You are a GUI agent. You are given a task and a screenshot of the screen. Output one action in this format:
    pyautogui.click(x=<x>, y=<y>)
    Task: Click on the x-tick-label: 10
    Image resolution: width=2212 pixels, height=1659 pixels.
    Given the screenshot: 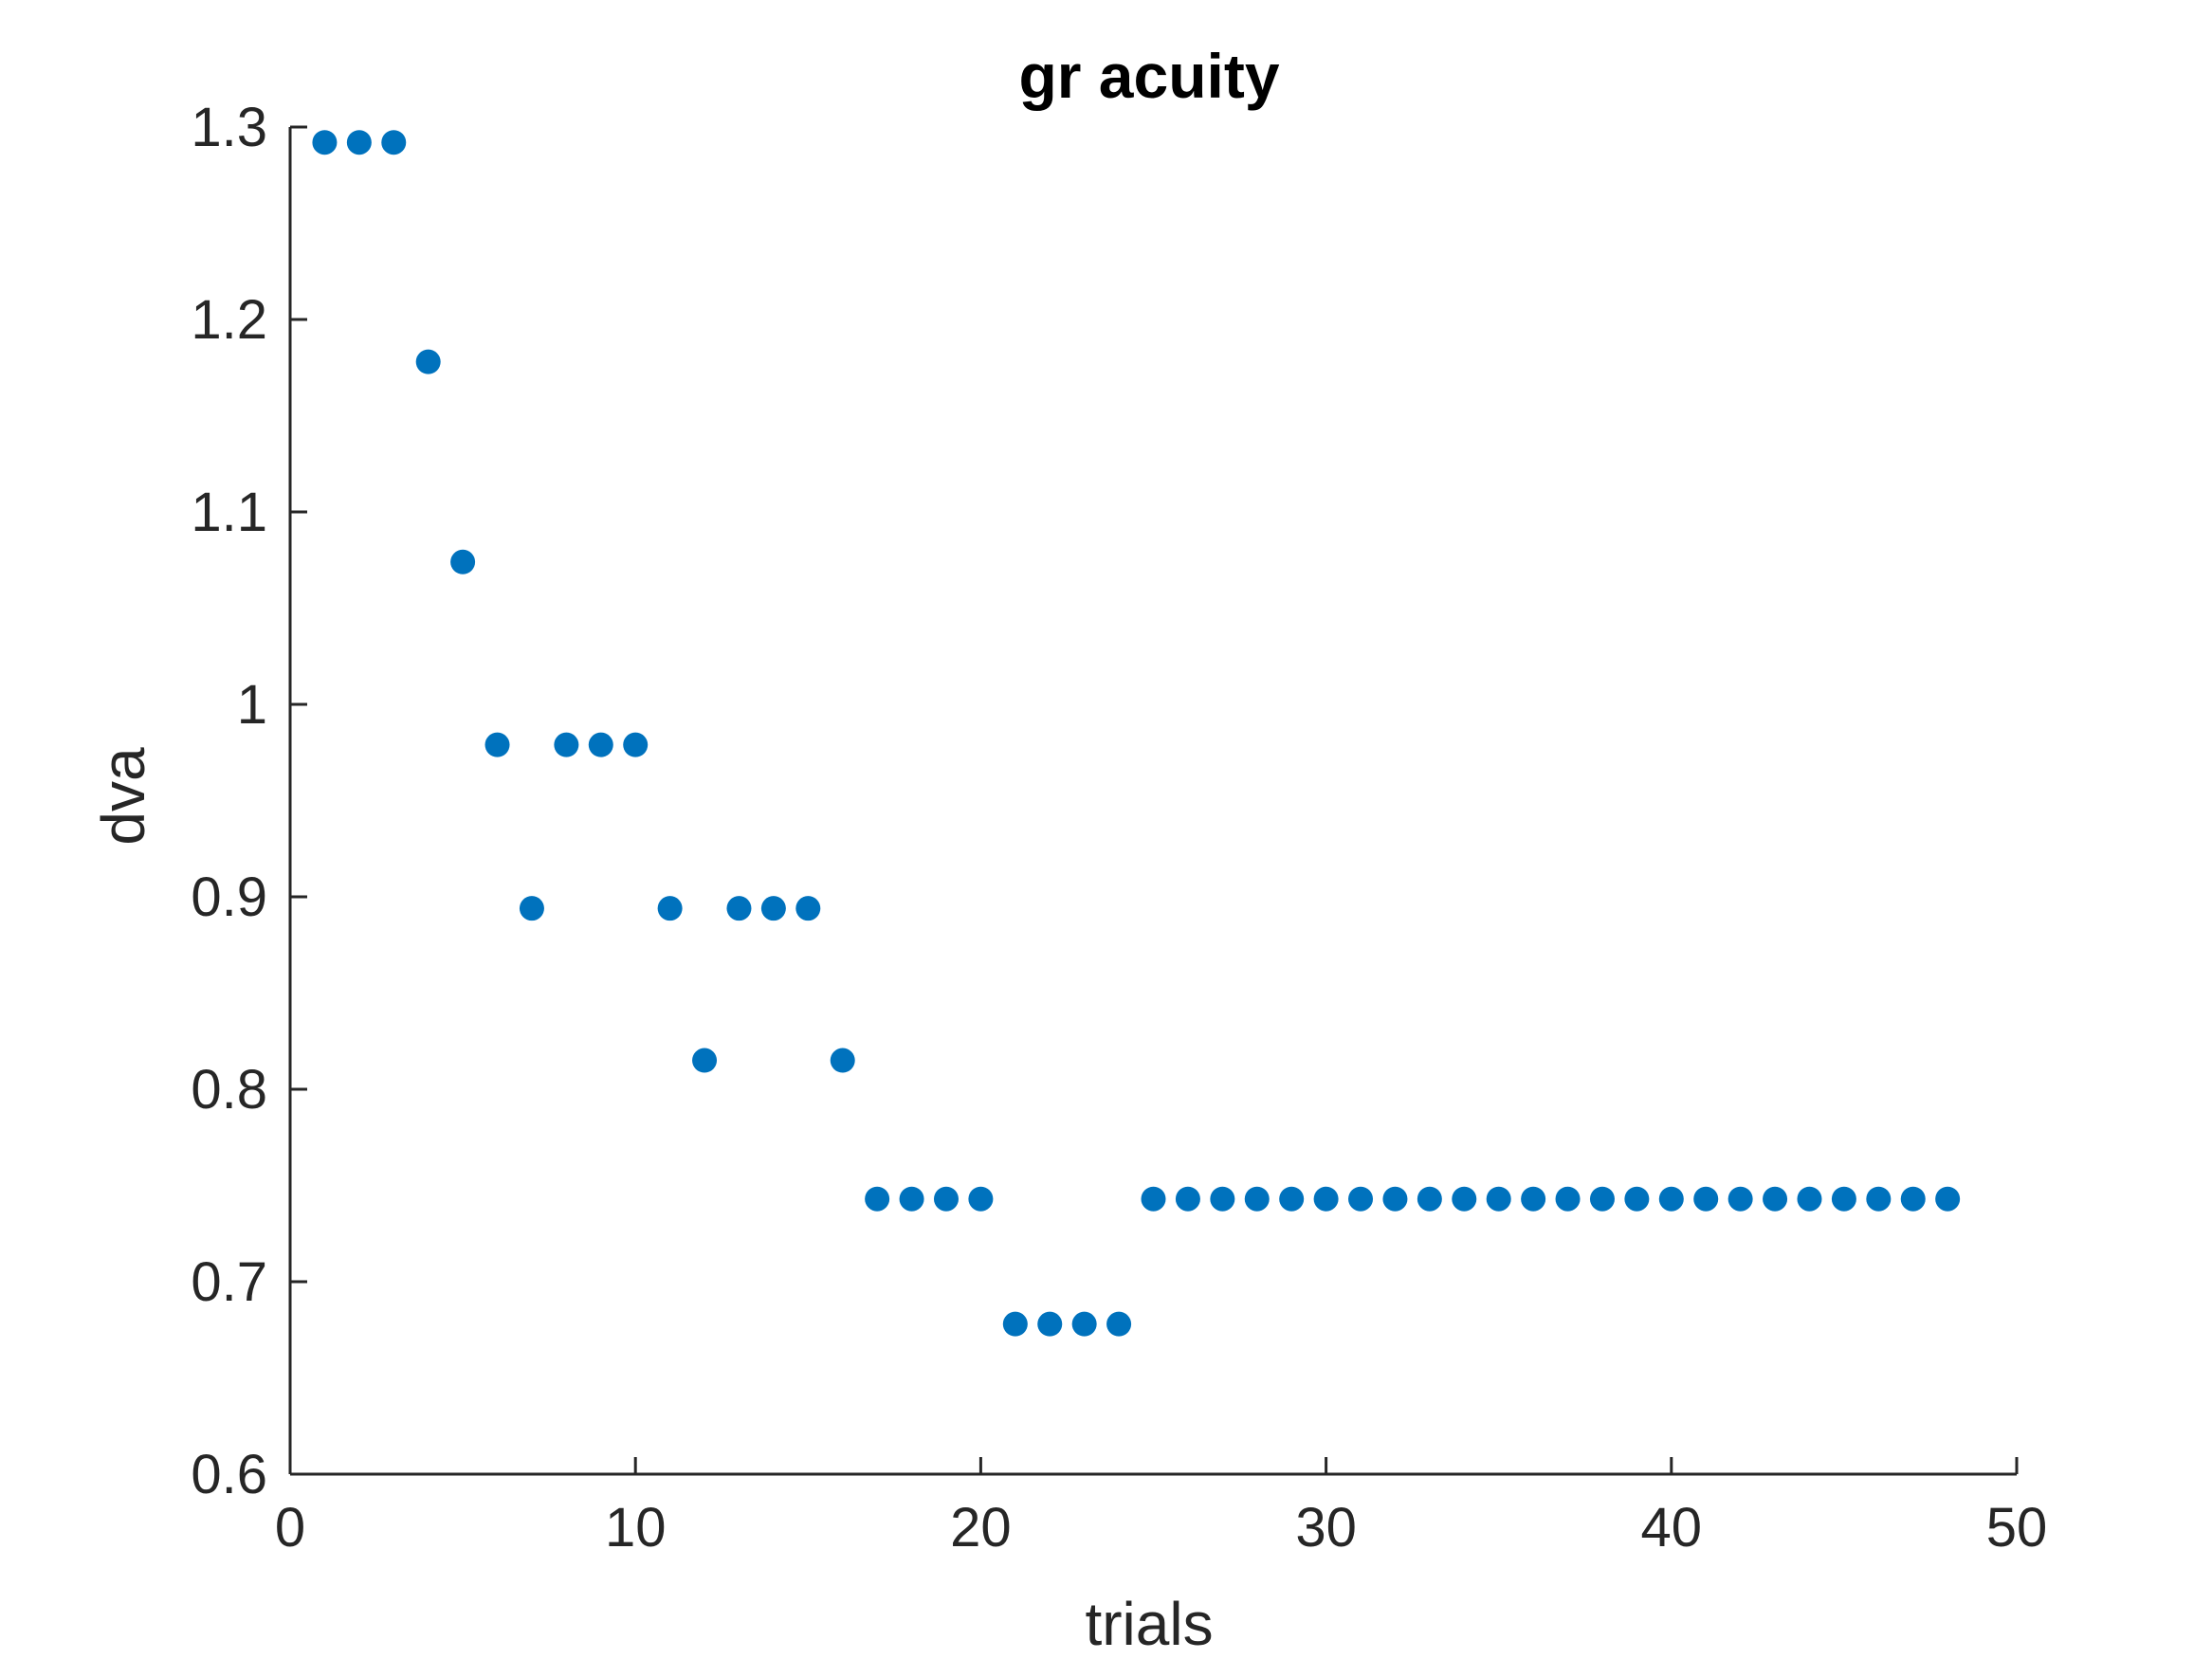 What is the action you would take?
    pyautogui.click(x=636, y=1528)
    